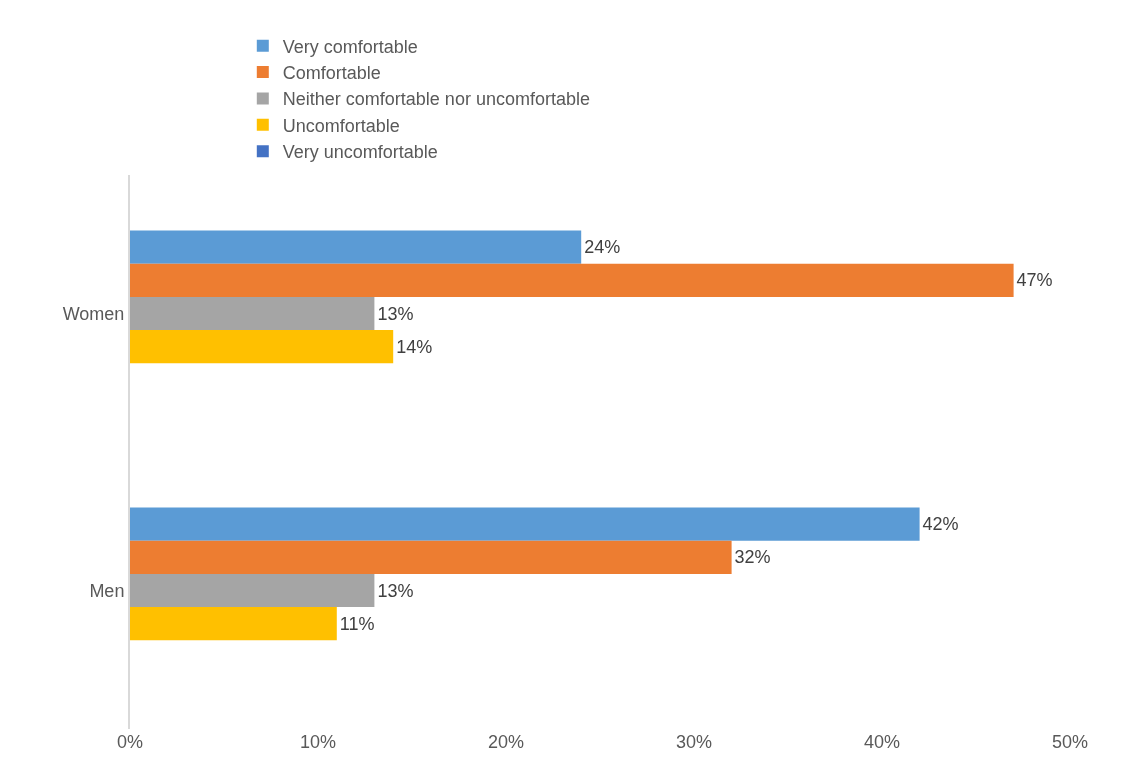 This screenshot has height=769, width=1145. I want to click on x-tick-label: 10%, so click(318, 742).